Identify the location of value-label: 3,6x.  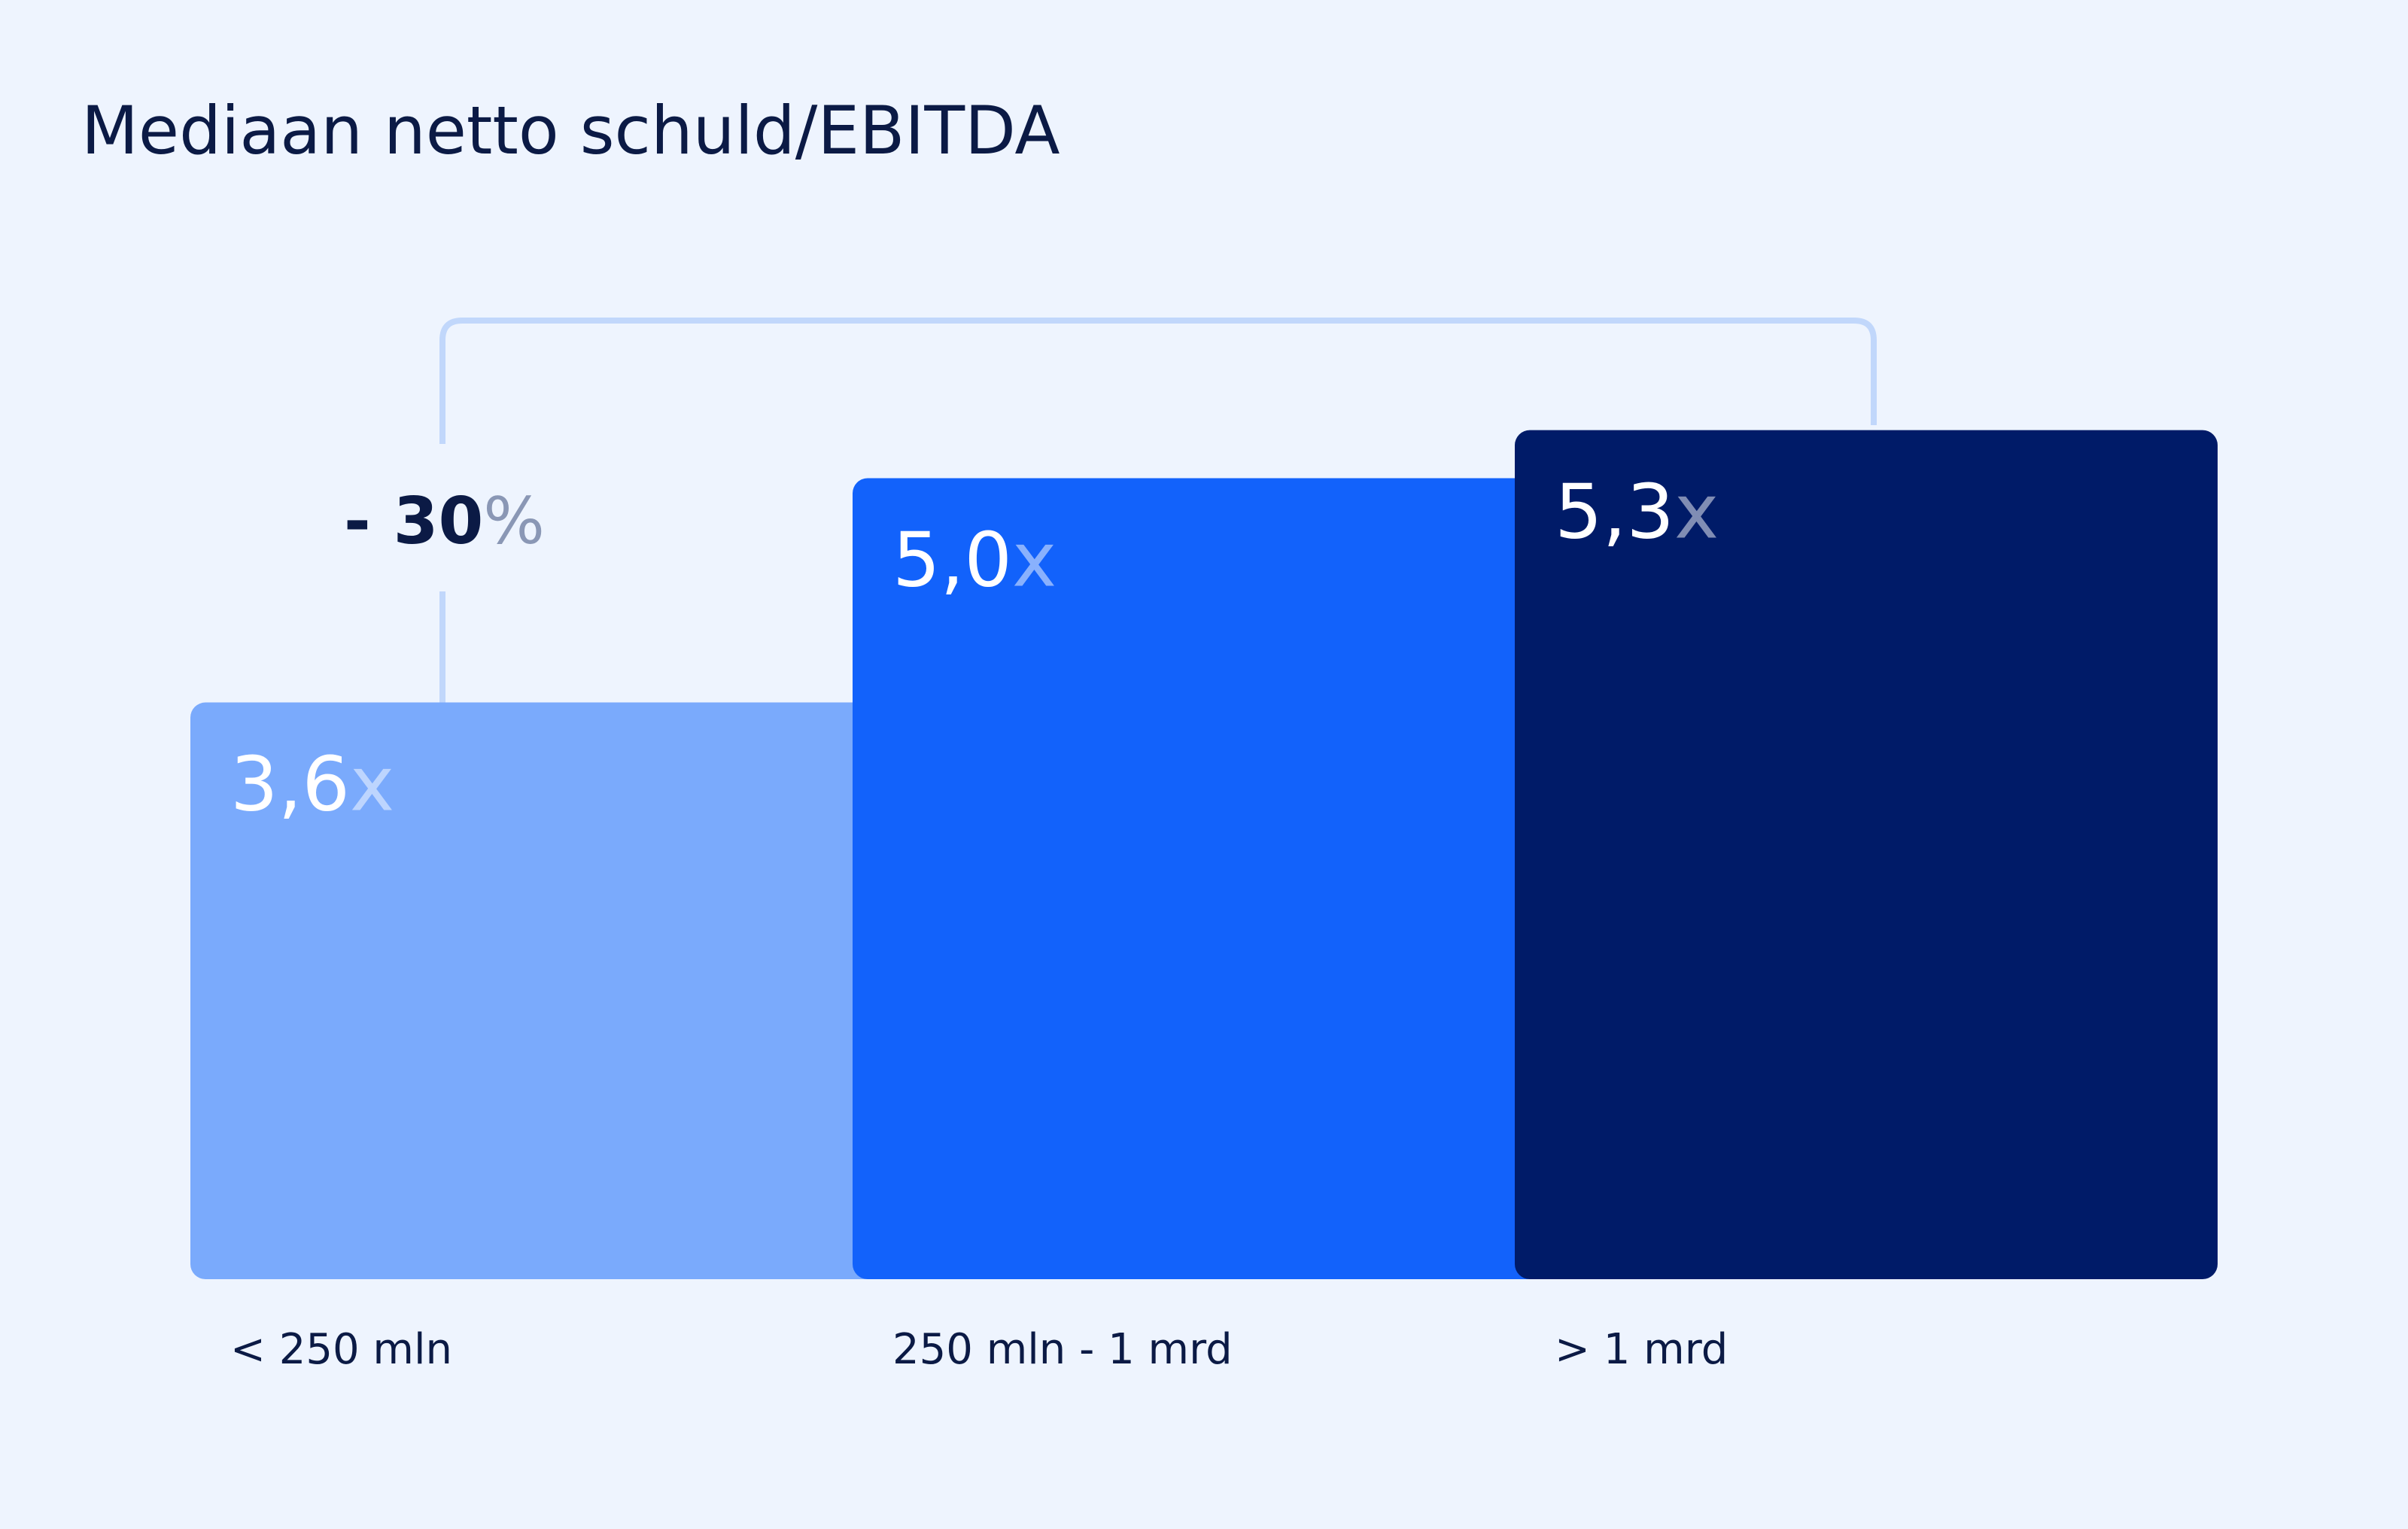
(312, 784).